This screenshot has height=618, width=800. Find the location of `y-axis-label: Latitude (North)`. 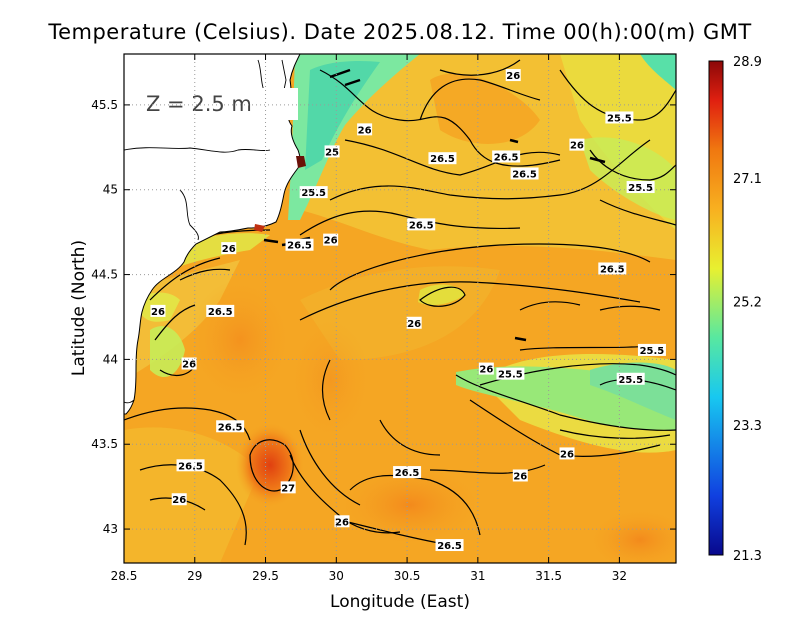

y-axis-label: Latitude (North) is located at coordinates (79, 308).